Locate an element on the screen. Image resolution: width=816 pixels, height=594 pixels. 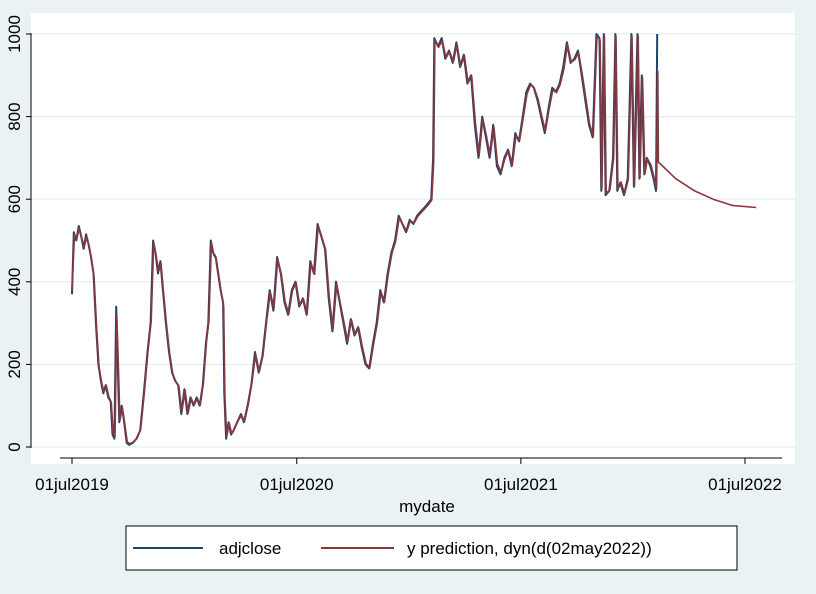
x-tick-label: 01jul2021 is located at coordinates (521, 484).